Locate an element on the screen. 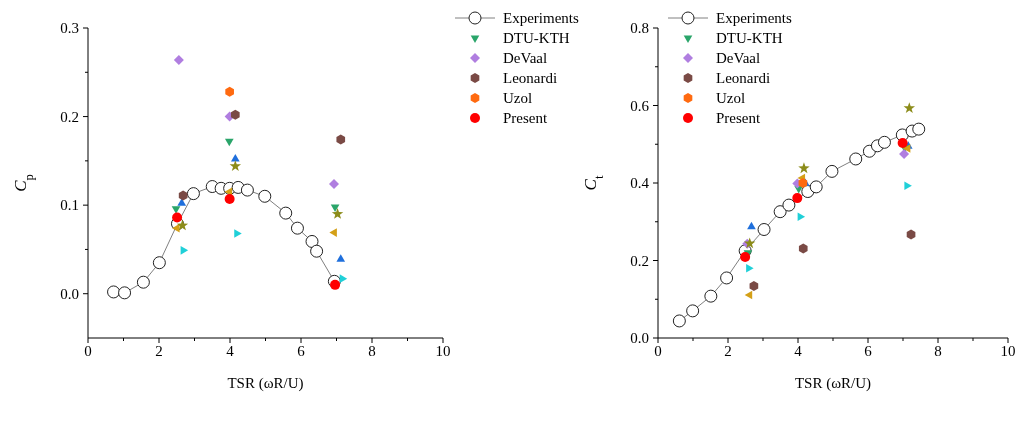 Image resolution: width=1026 pixels, height=426 pixels. y-tick-label: 0.4 is located at coordinates (640, 183).